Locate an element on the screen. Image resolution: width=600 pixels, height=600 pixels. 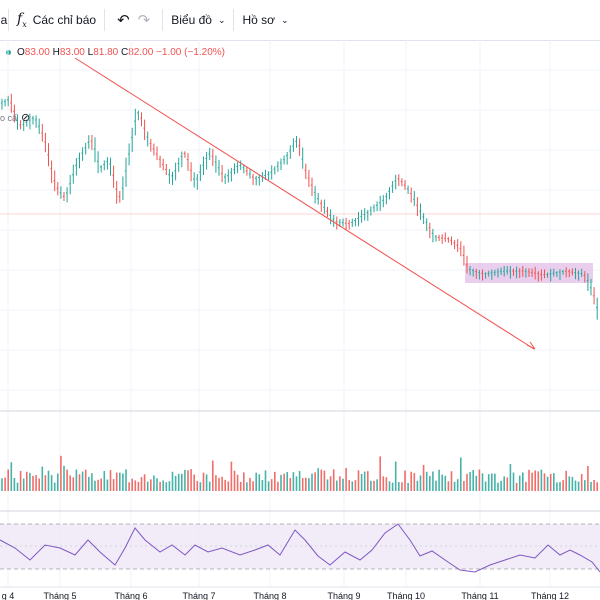
time-axis-label: Tháng 12 is located at coordinates (550, 595).